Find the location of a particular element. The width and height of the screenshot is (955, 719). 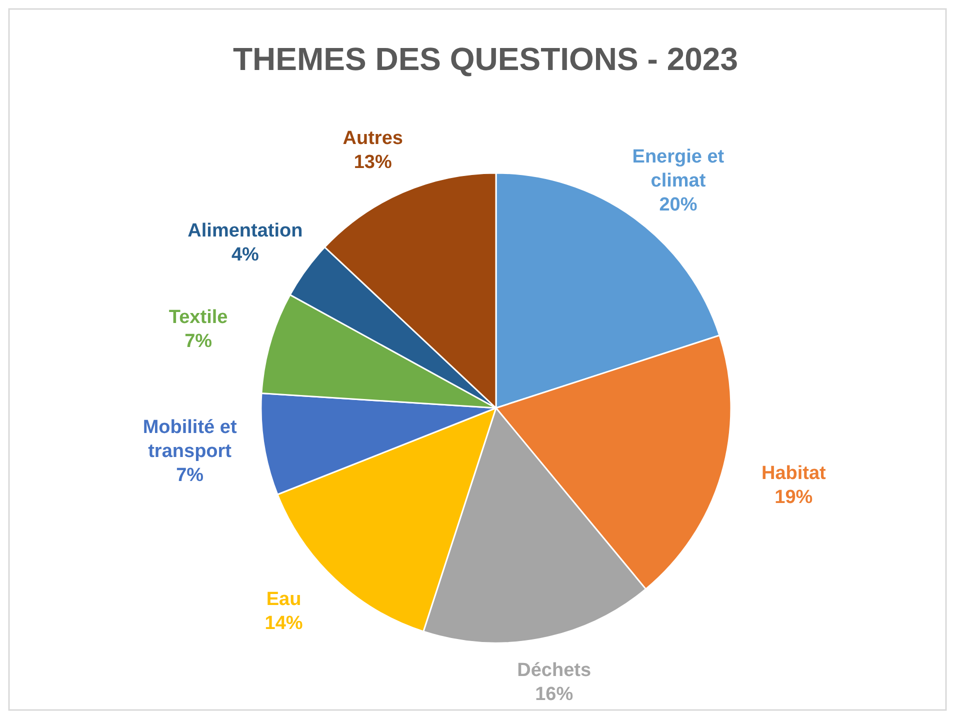

slice-label: Alimentation is located at coordinates (245, 231).